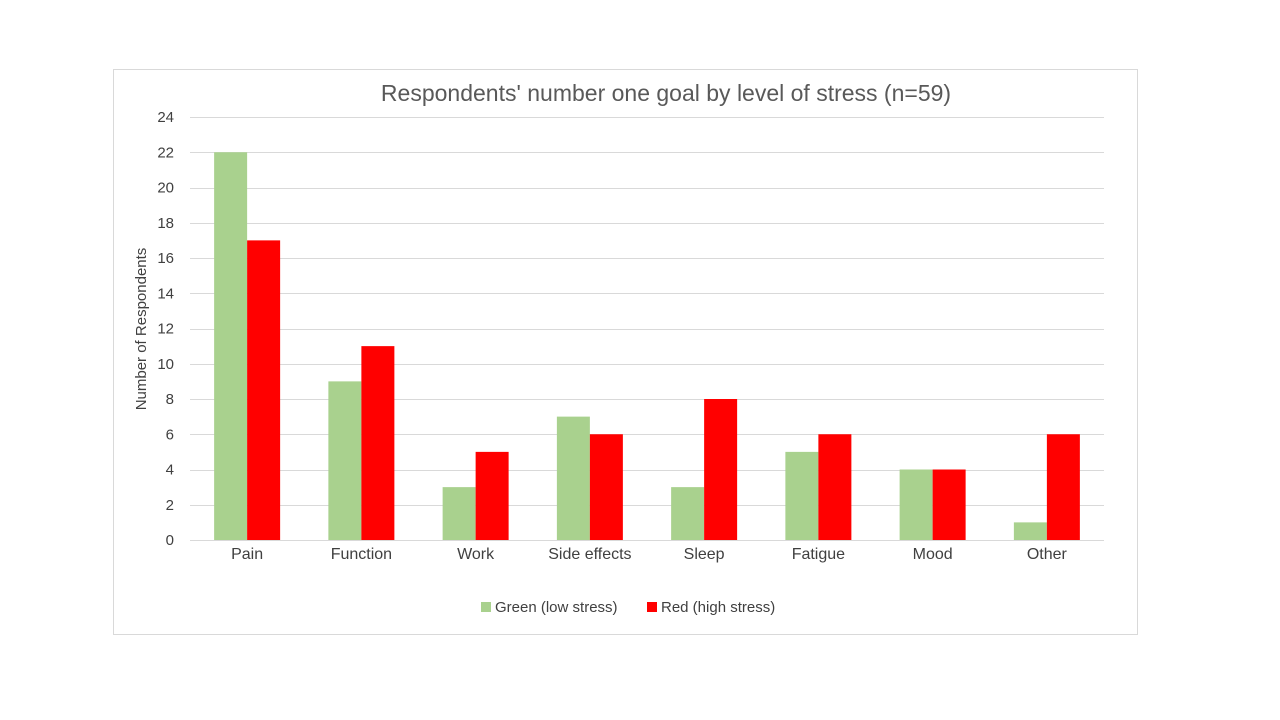  I want to click on bar-high-stress-sleep, so click(721, 469).